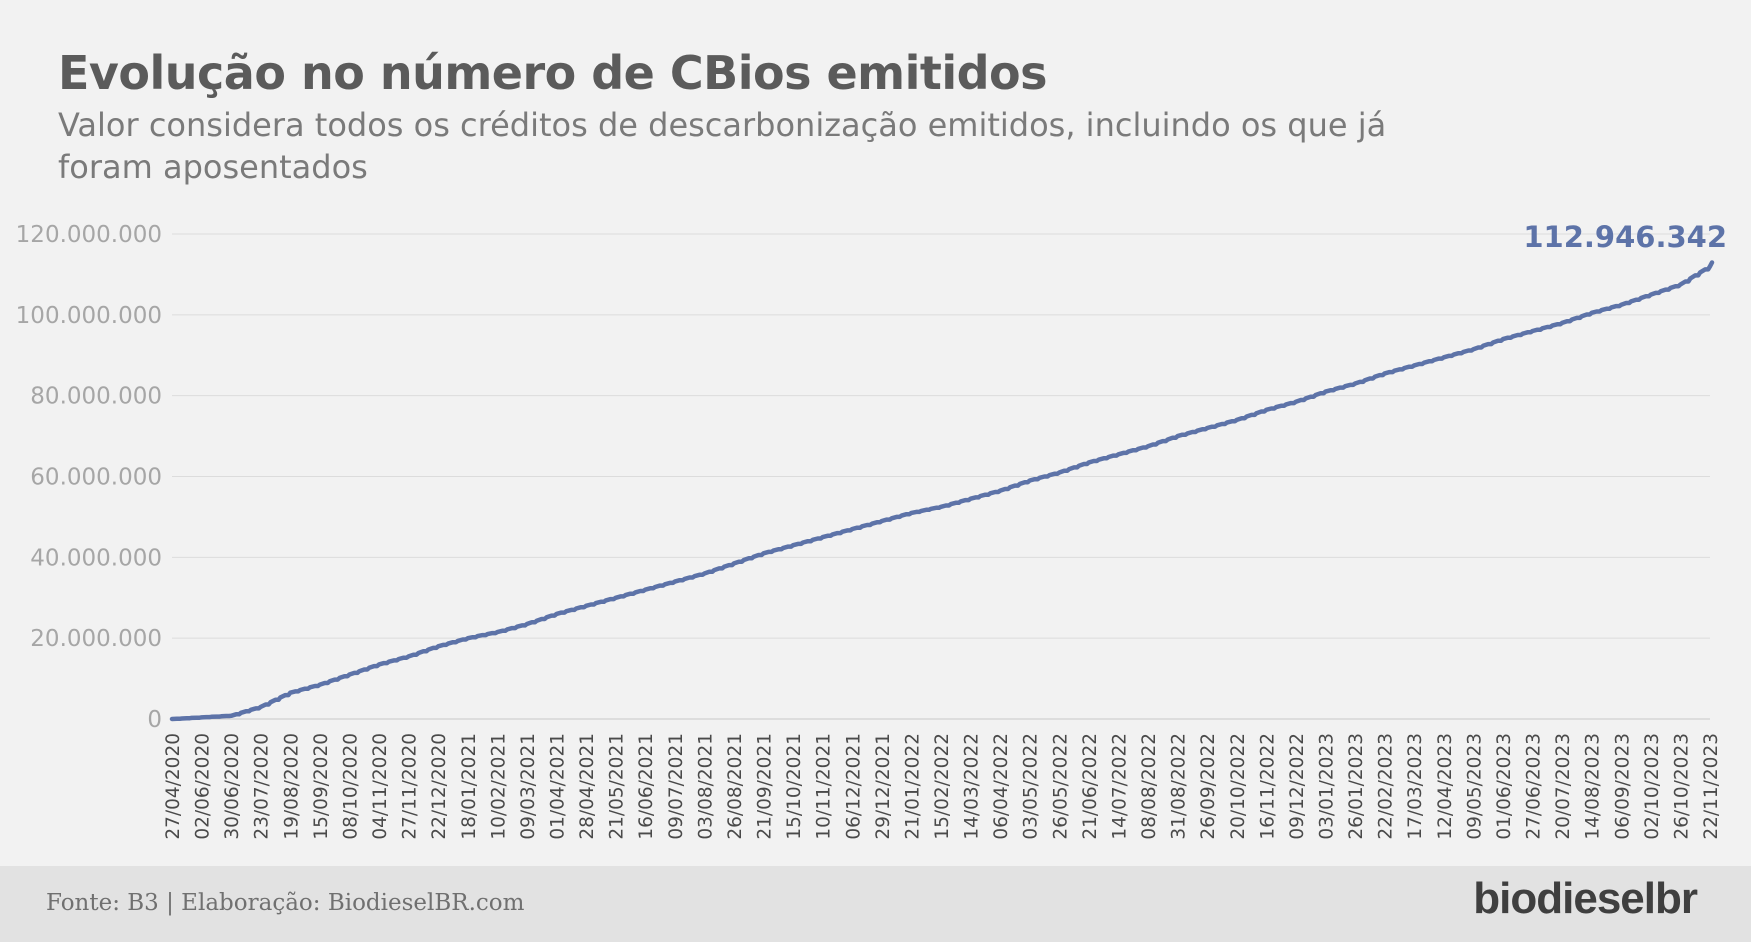 The width and height of the screenshot is (1751, 942). I want to click on x-tick-label: 03/01/2023, so click(1327, 786).